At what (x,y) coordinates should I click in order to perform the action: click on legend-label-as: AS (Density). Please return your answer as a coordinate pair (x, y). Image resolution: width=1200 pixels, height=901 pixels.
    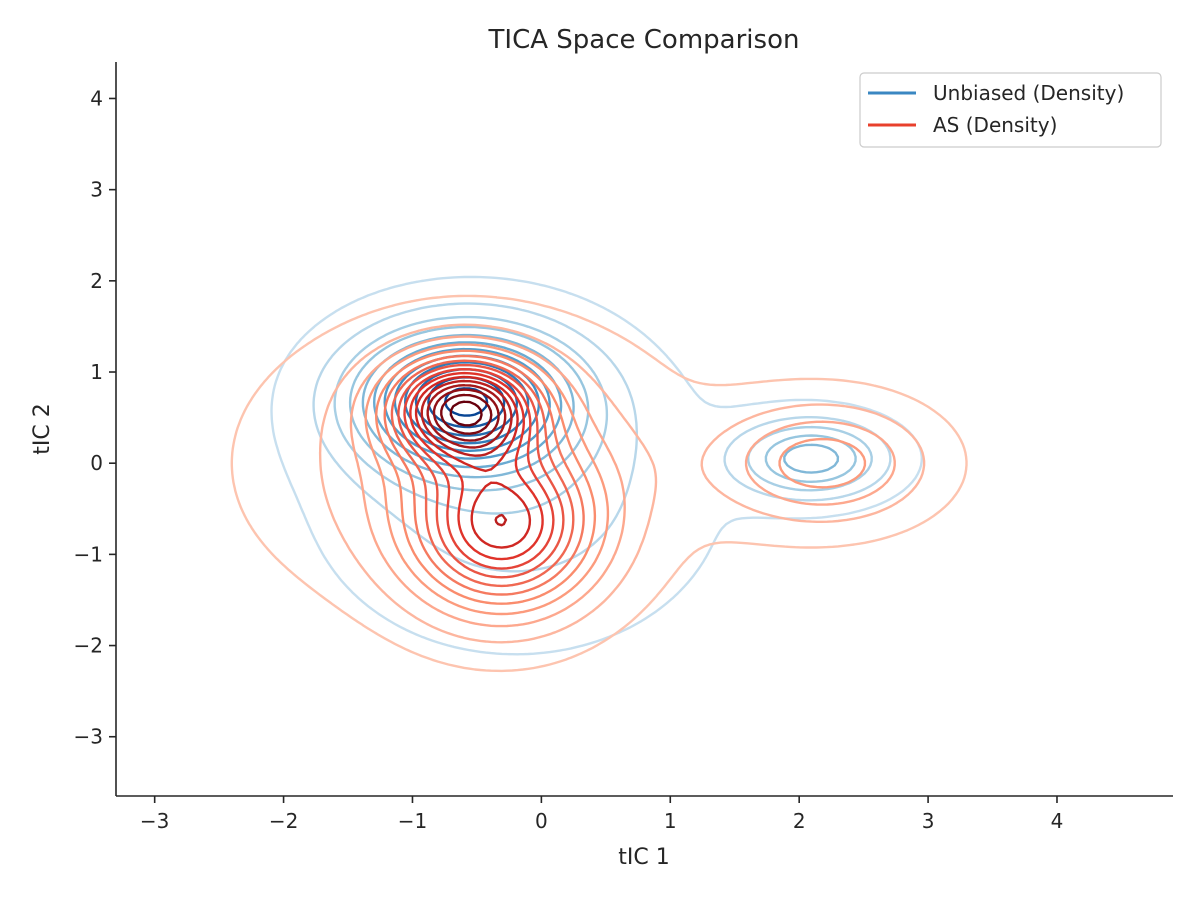
    Looking at the image, I should click on (995, 125).